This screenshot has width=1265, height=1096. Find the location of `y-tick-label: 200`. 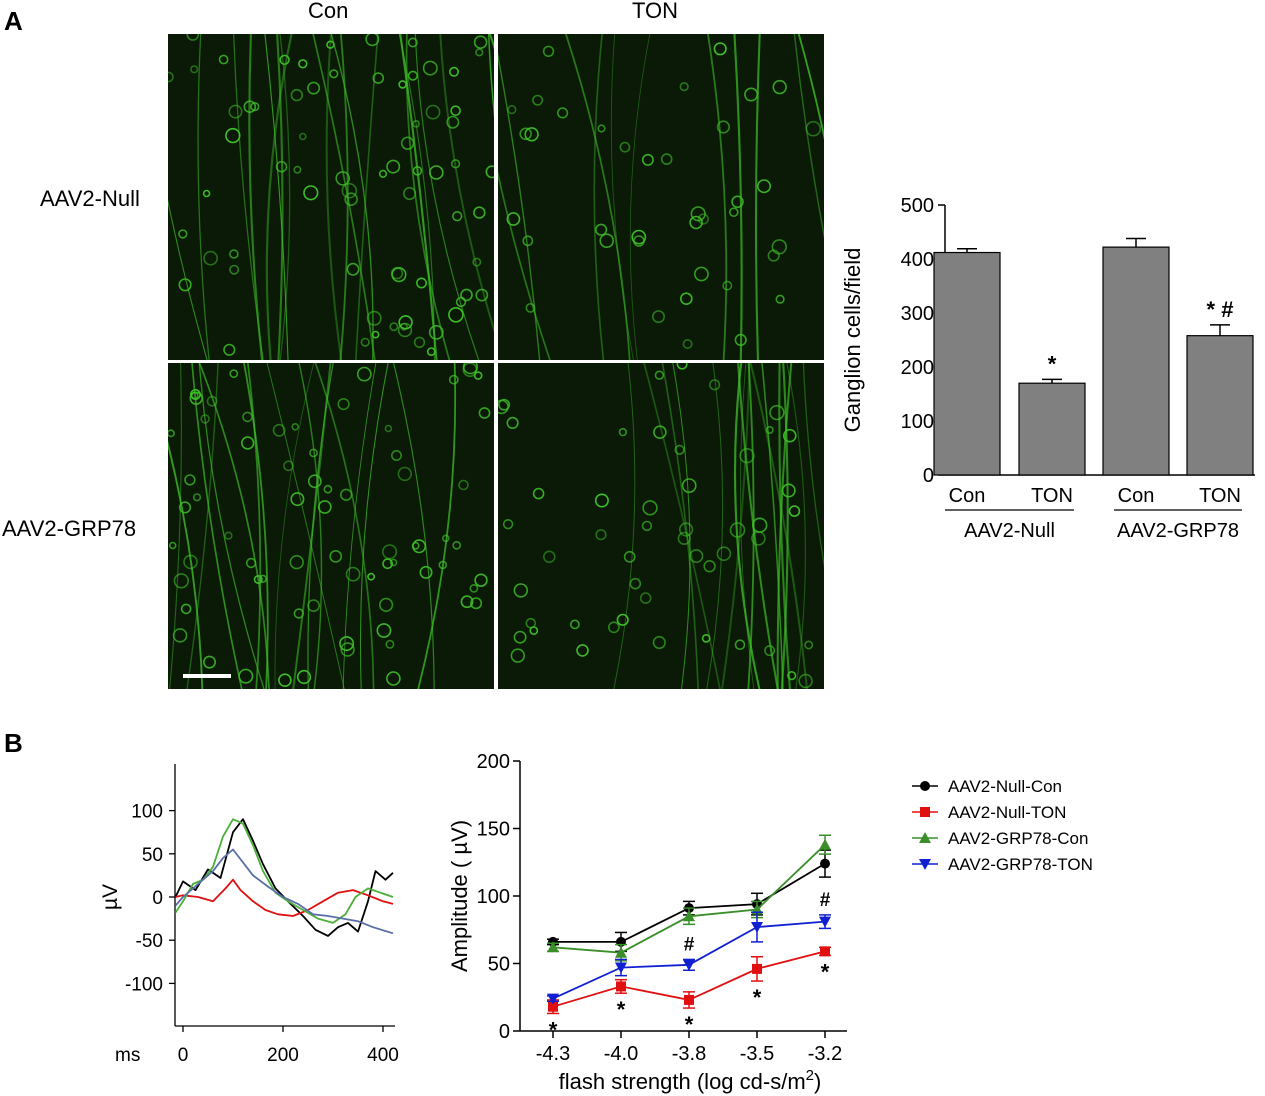

y-tick-label: 200 is located at coordinates (493, 762).